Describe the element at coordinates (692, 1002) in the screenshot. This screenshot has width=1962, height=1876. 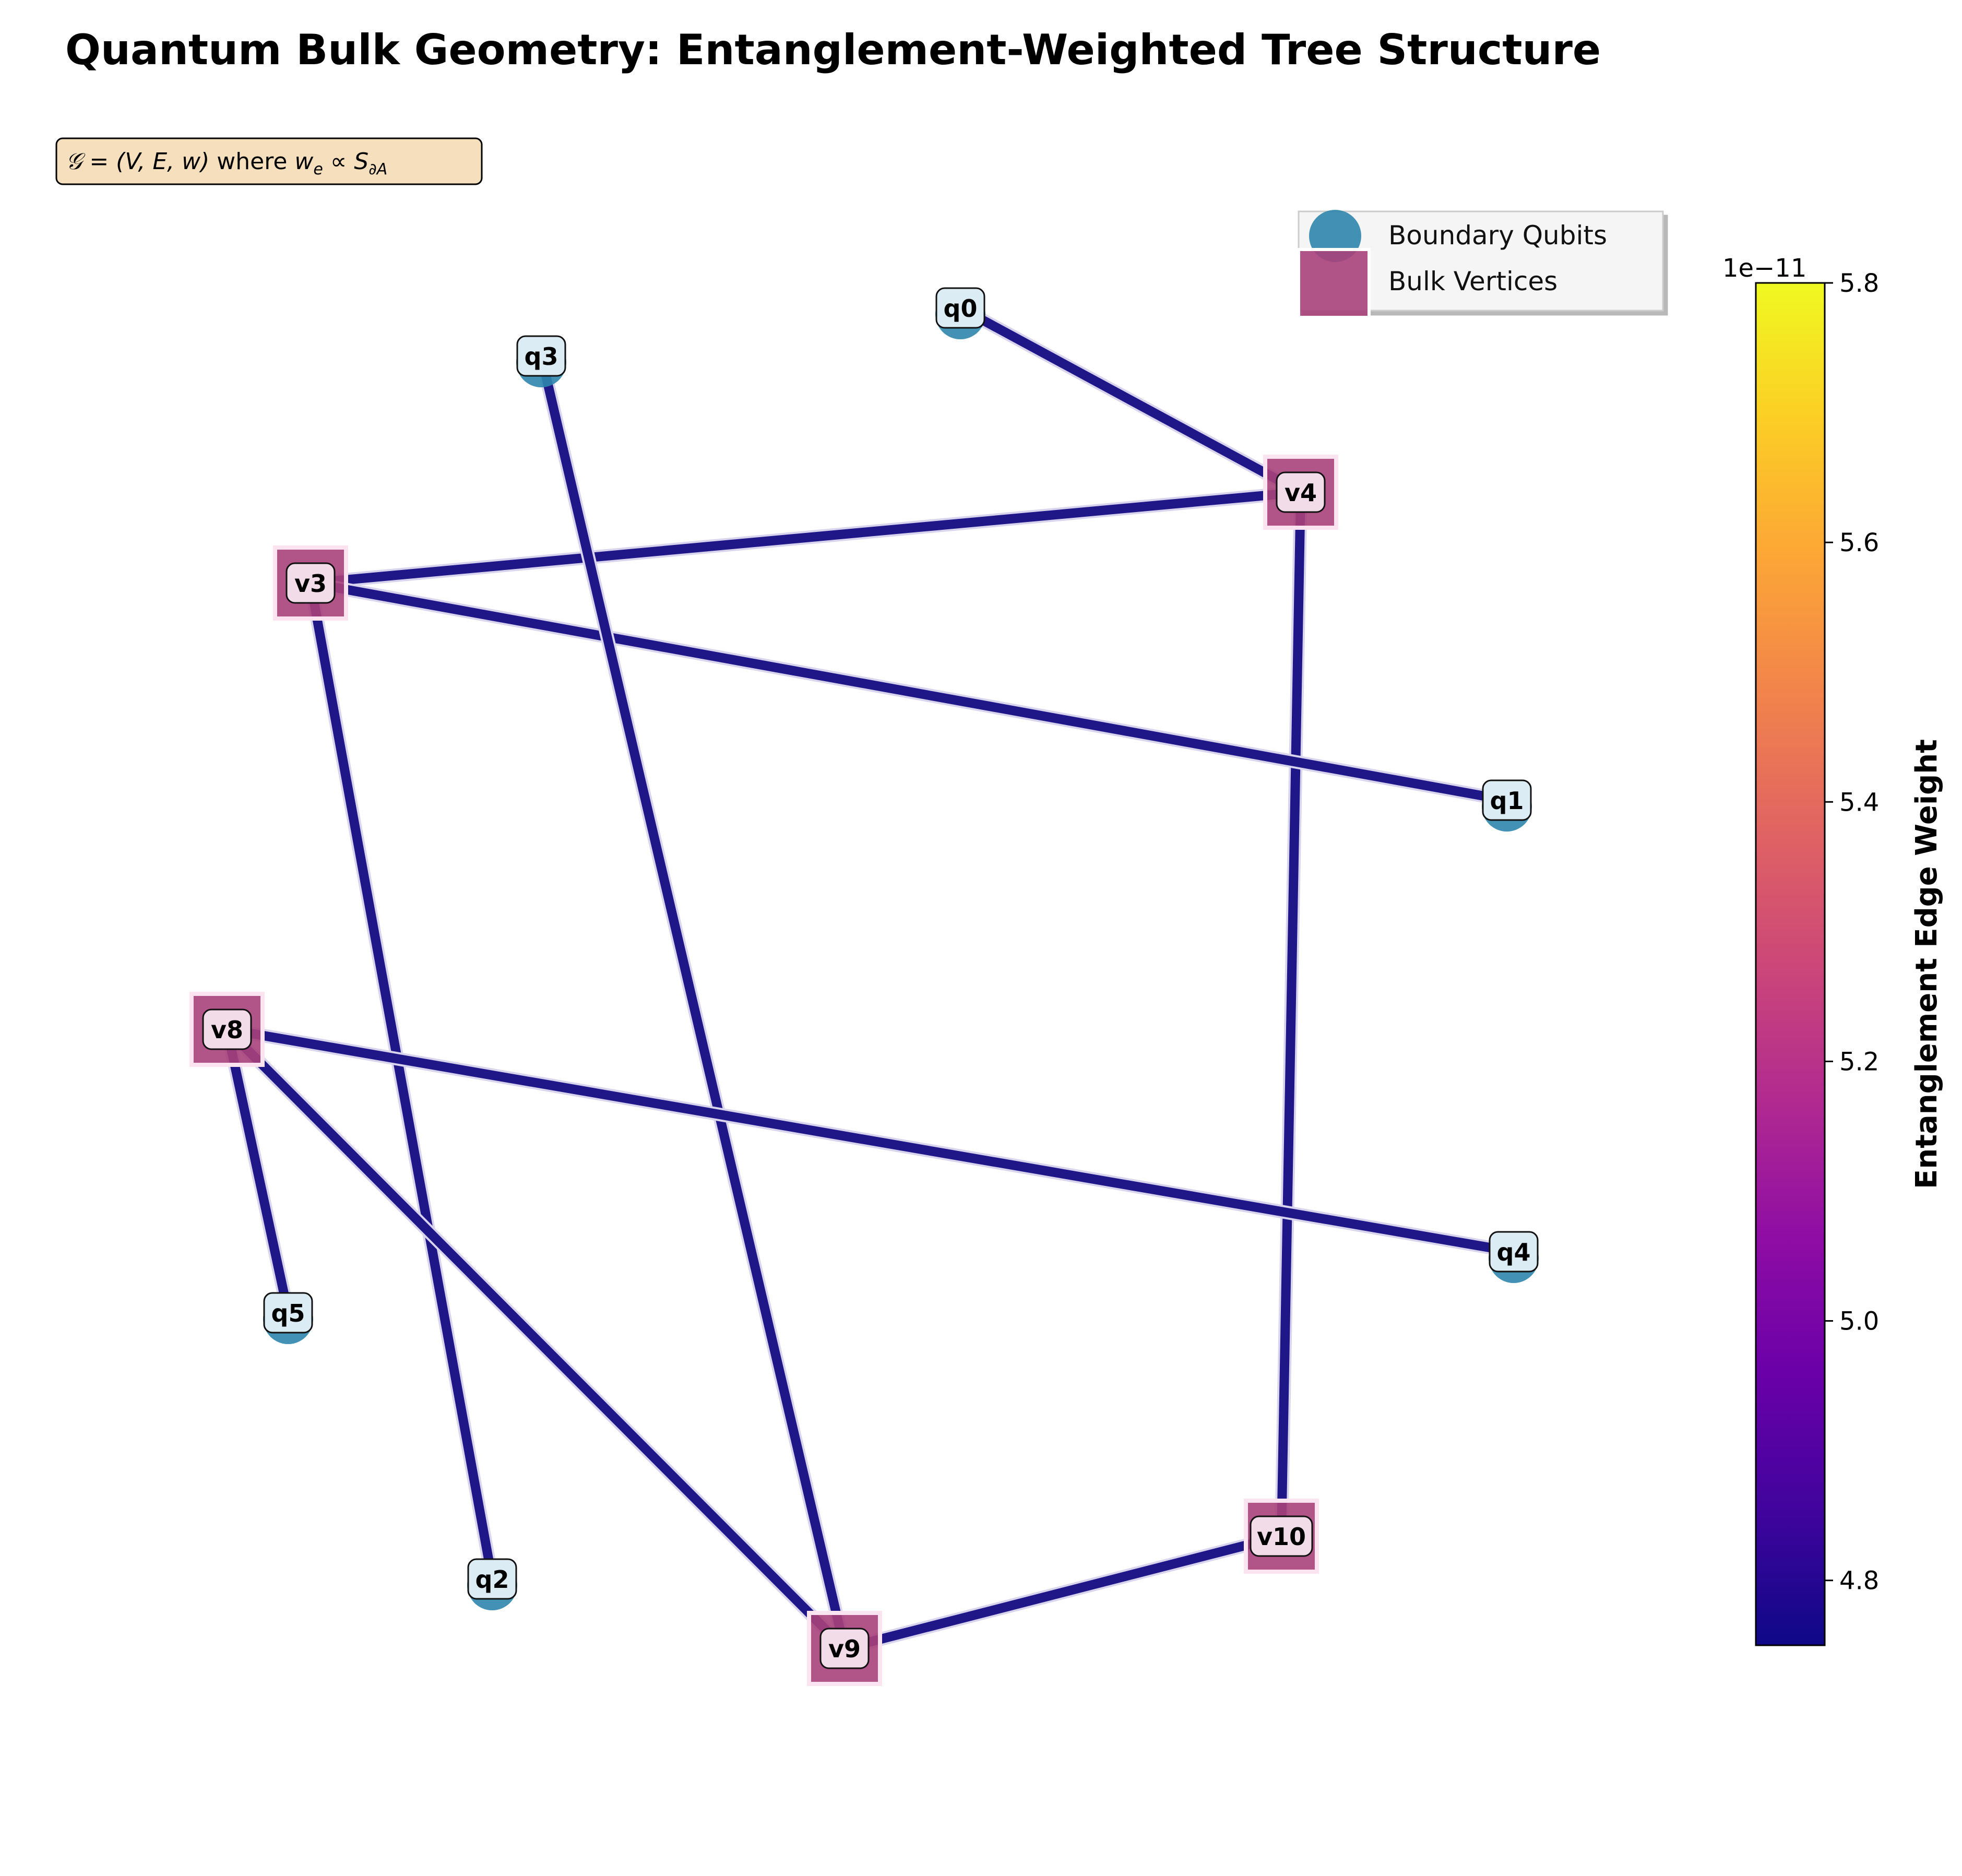
I see `edge-q3-v9` at that location.